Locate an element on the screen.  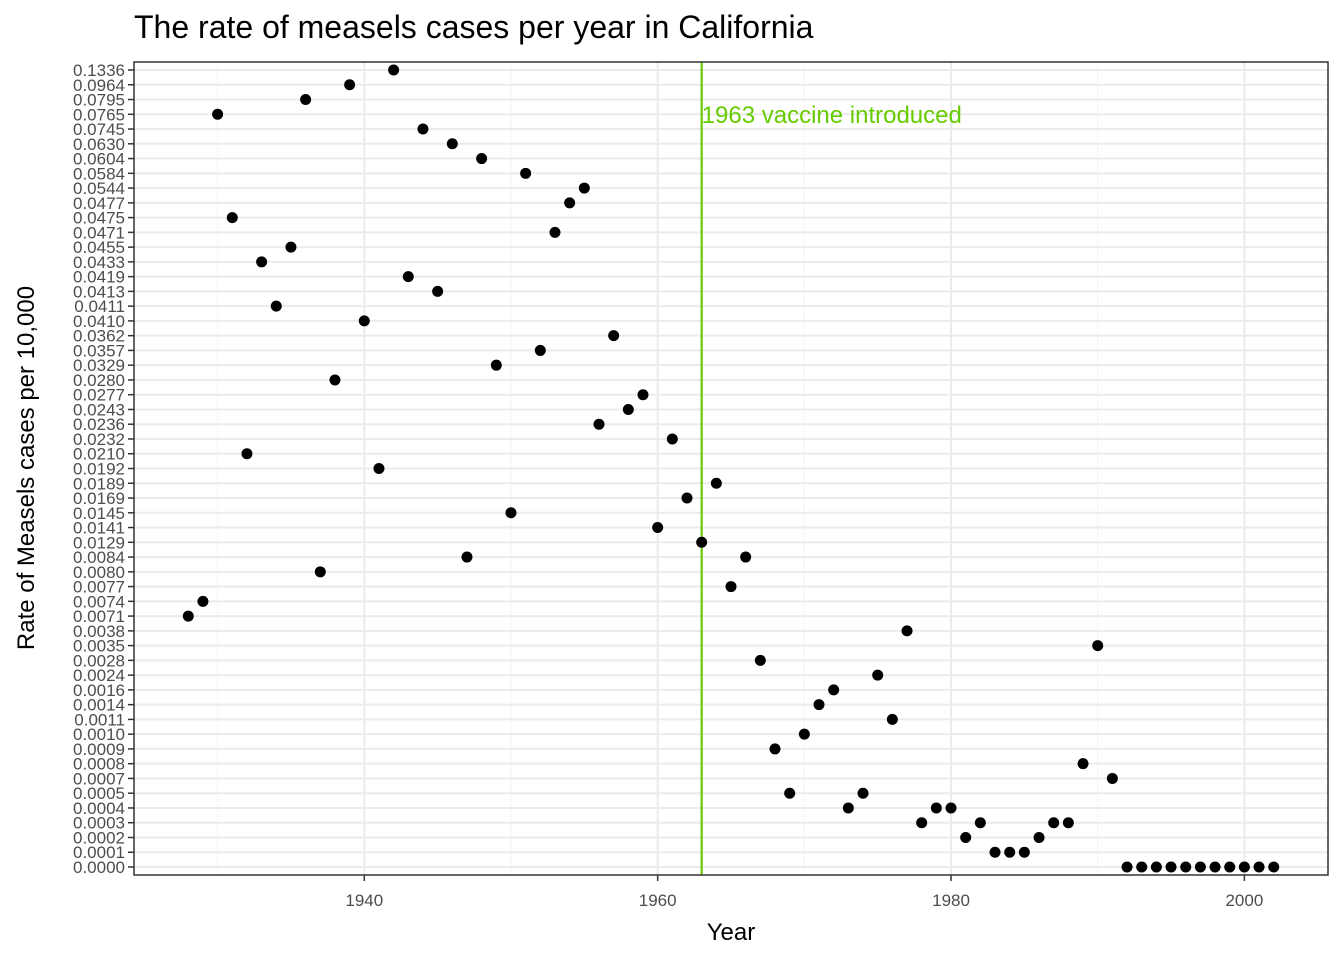
y-tick-label: 0.0001 is located at coordinates (99, 852).